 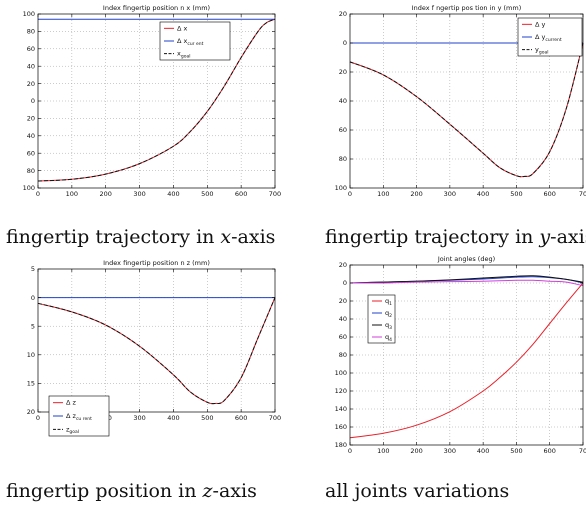 What do you see at coordinates (381, 319) in the screenshot?
I see `legend-box` at bounding box center [381, 319].